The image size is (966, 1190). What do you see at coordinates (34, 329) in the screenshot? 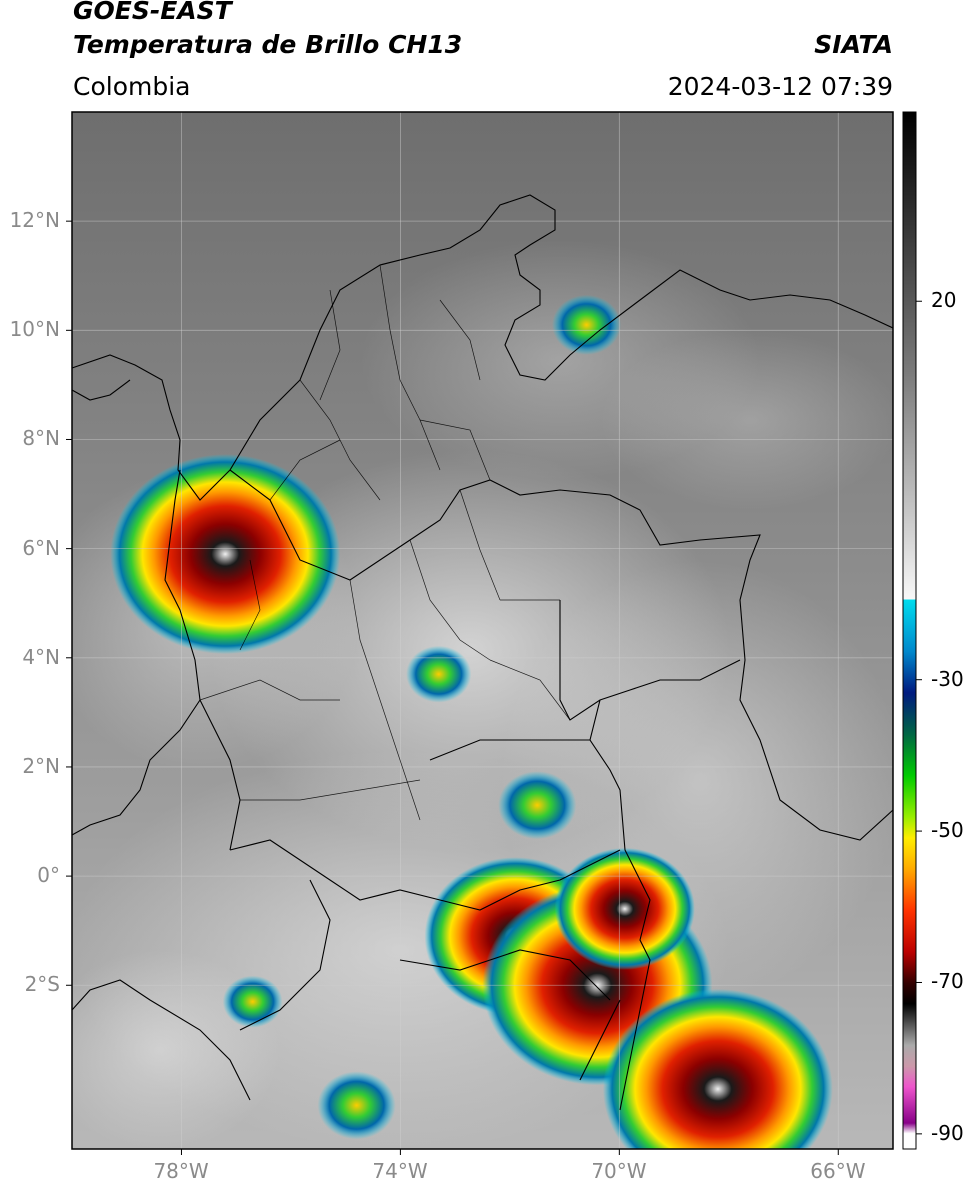
I see `lat-tick-label: 10°N` at bounding box center [34, 329].